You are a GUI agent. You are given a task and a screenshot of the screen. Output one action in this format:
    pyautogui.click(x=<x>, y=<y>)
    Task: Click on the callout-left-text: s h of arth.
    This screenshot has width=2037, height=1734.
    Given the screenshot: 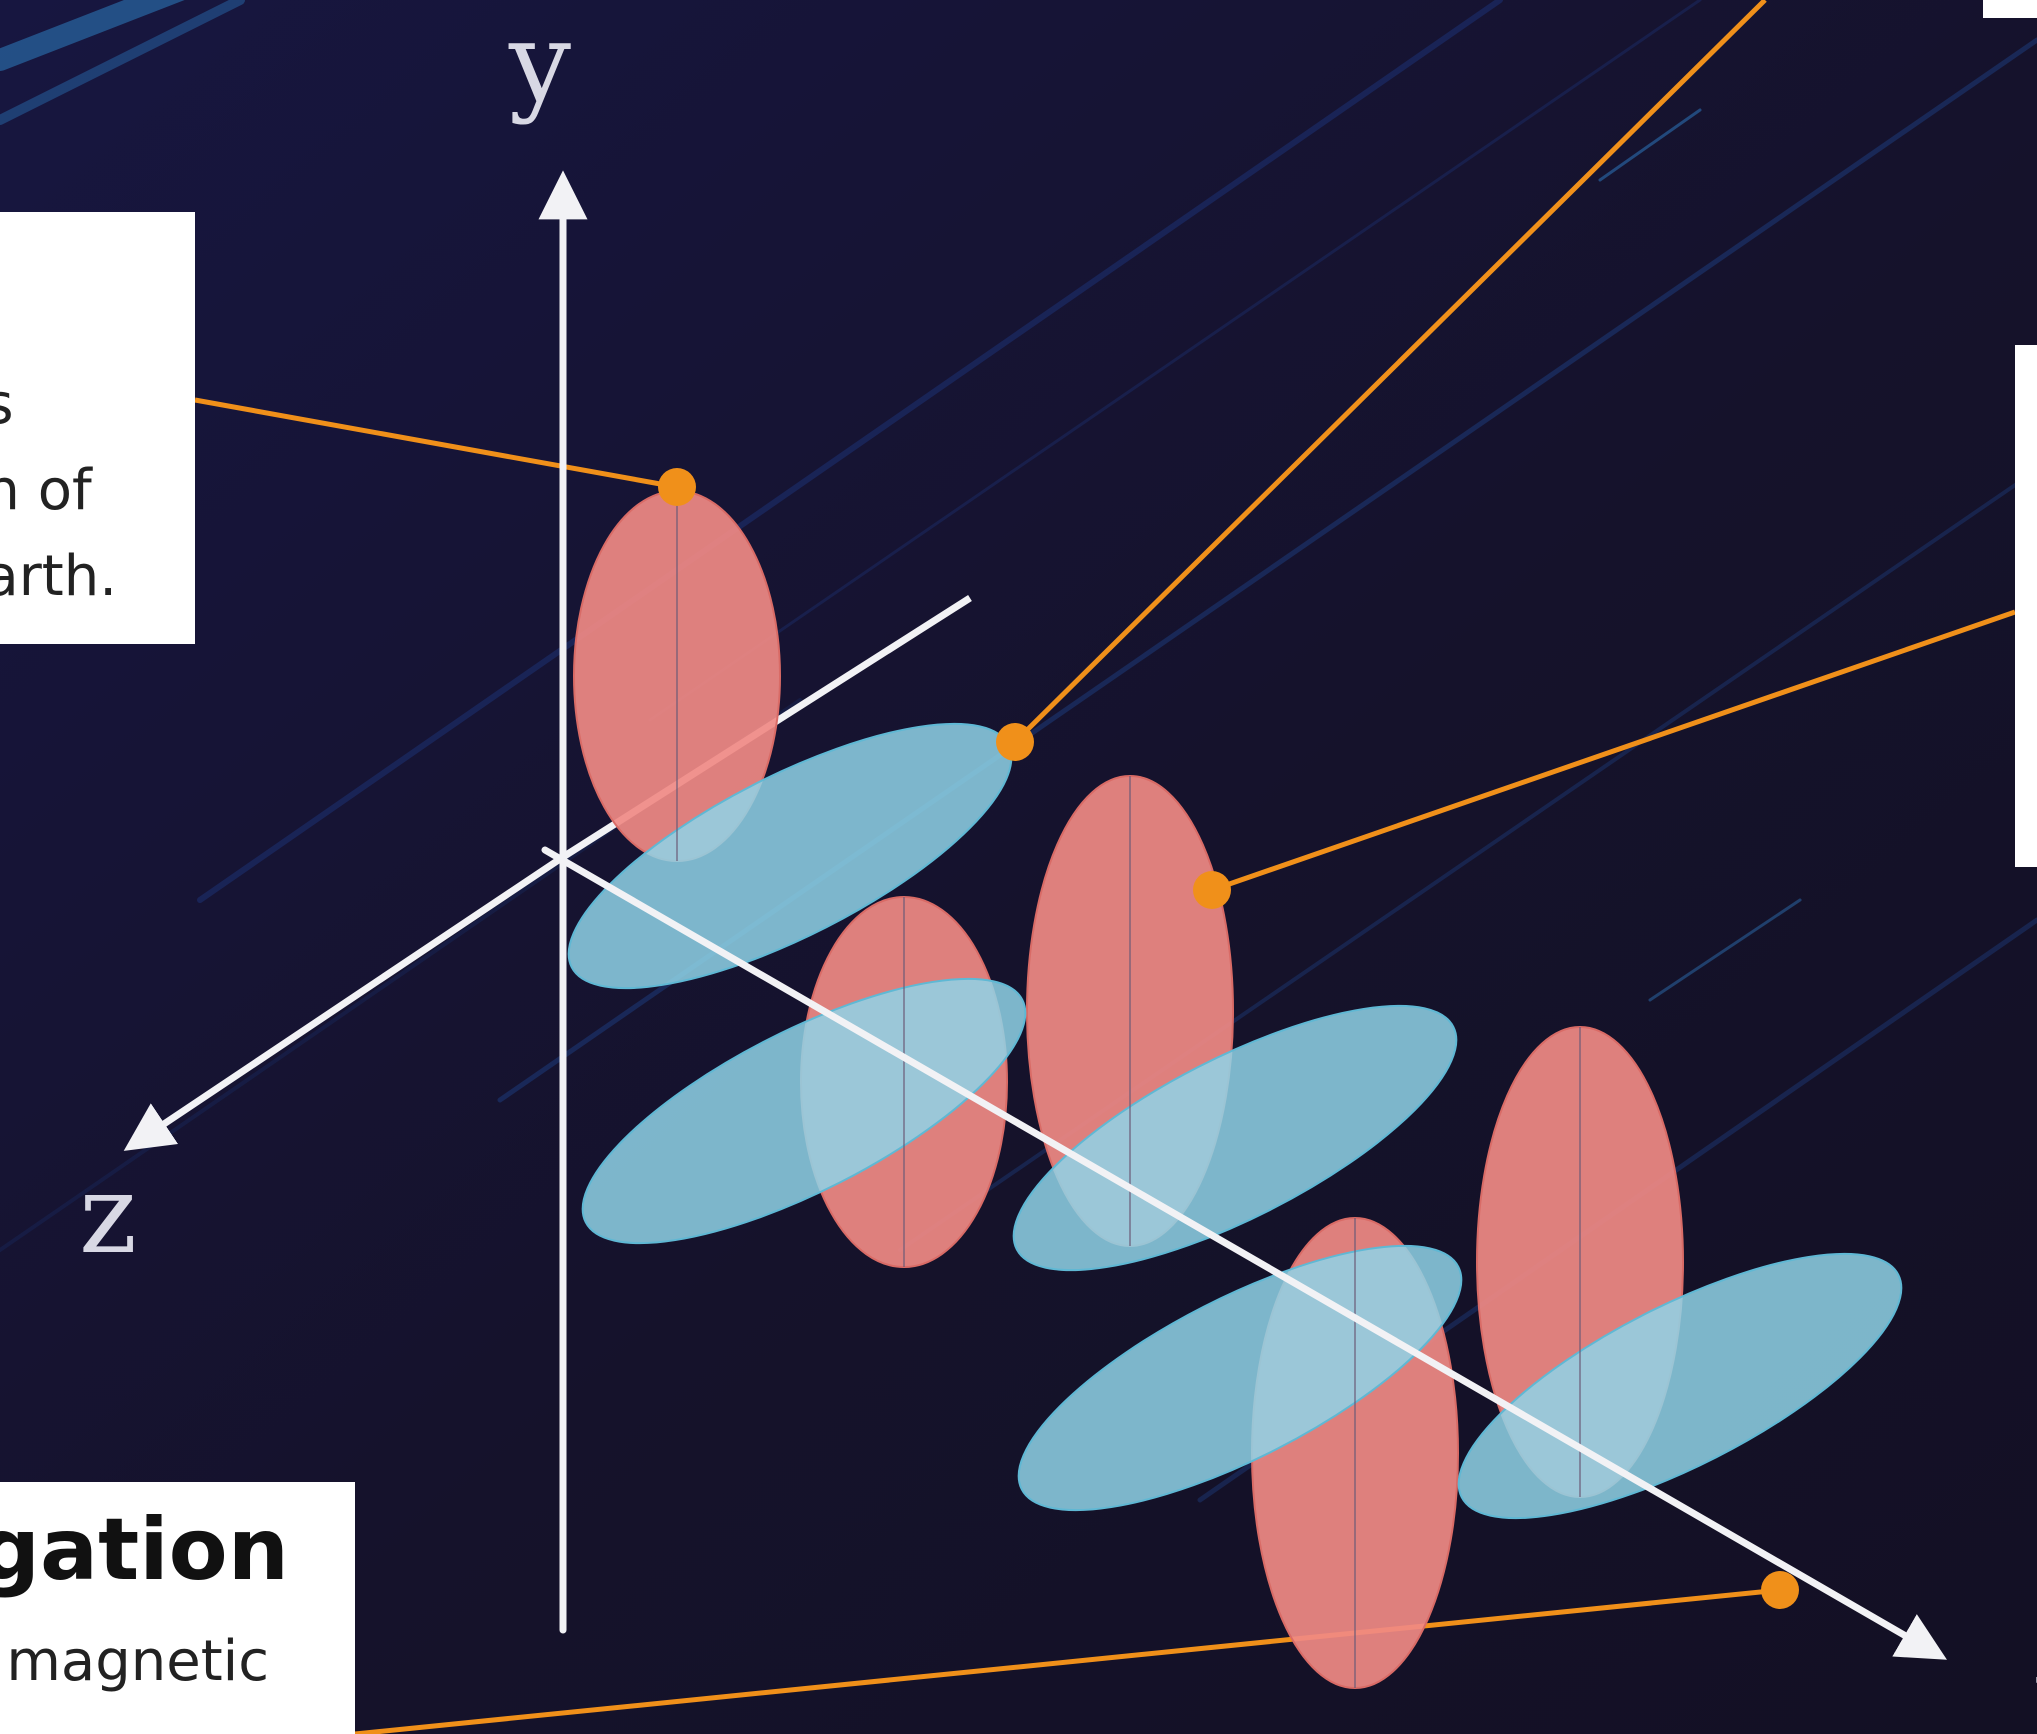 What is the action you would take?
    pyautogui.click(x=58, y=491)
    